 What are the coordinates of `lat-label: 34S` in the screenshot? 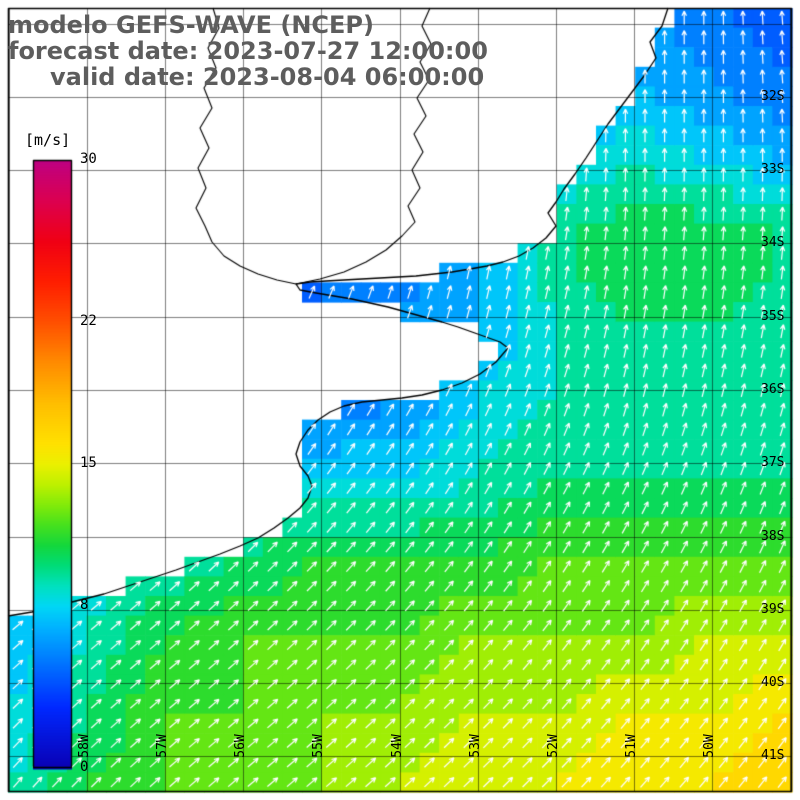 It's located at (773, 242).